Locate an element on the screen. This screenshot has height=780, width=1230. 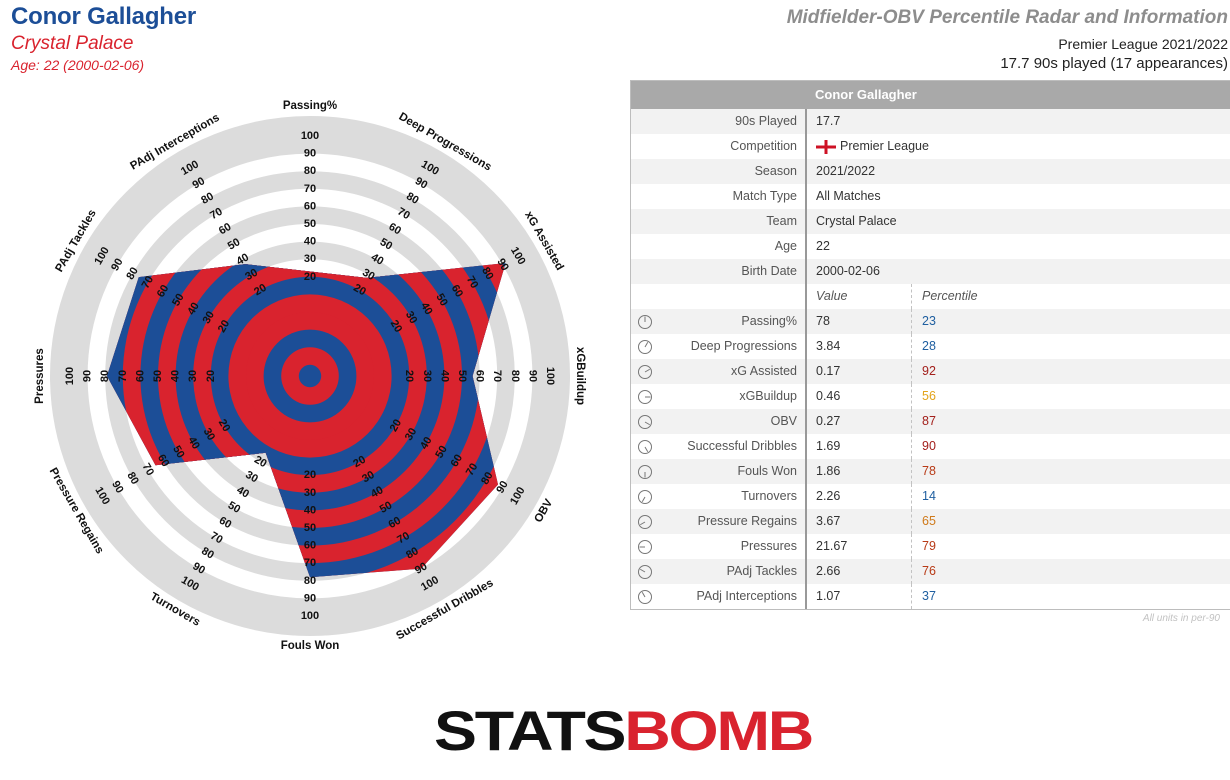
info-value-text: Crystal Palace is located at coordinates (856, 221).